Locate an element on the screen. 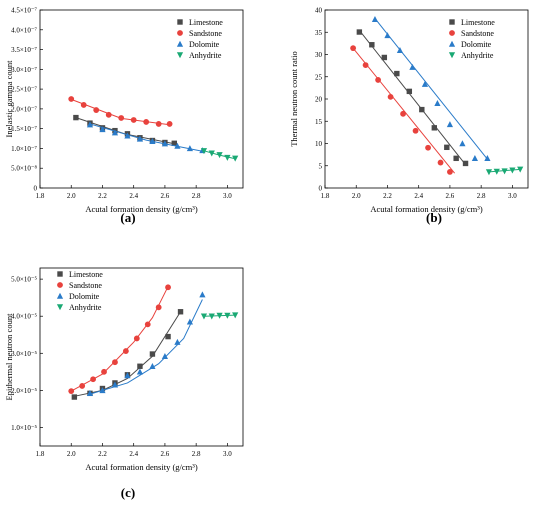  y-tick-label: 4.0×10⁻⁷ is located at coordinates (24, 30).